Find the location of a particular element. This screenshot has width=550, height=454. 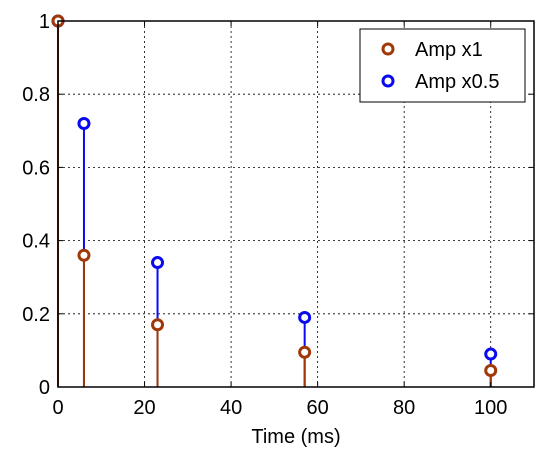

y-tick-label: 0.4 is located at coordinates (36, 242).